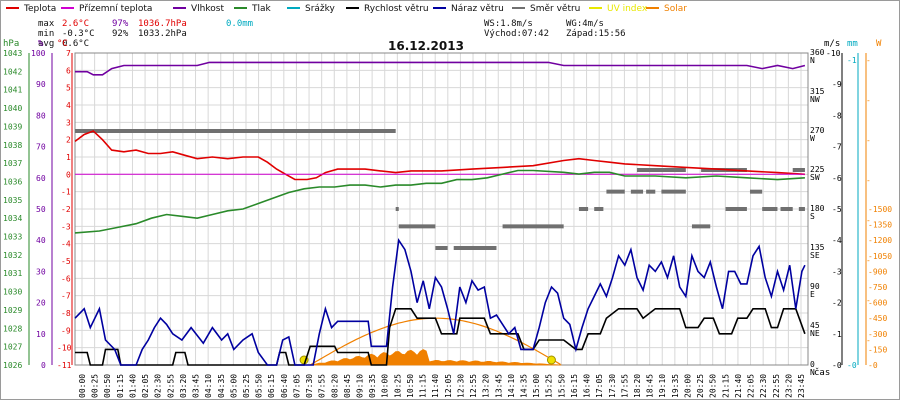 This screenshot has height=400, width=900. What do you see at coordinates (259, 386) in the screenshot?
I see `x-tick-label: 05:50` at bounding box center [259, 386].